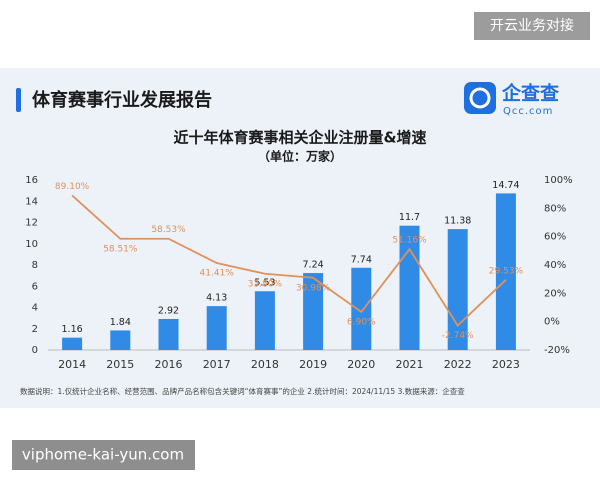  Describe the element at coordinates (361, 259) in the screenshot. I see `bar-label: 7.74` at that location.